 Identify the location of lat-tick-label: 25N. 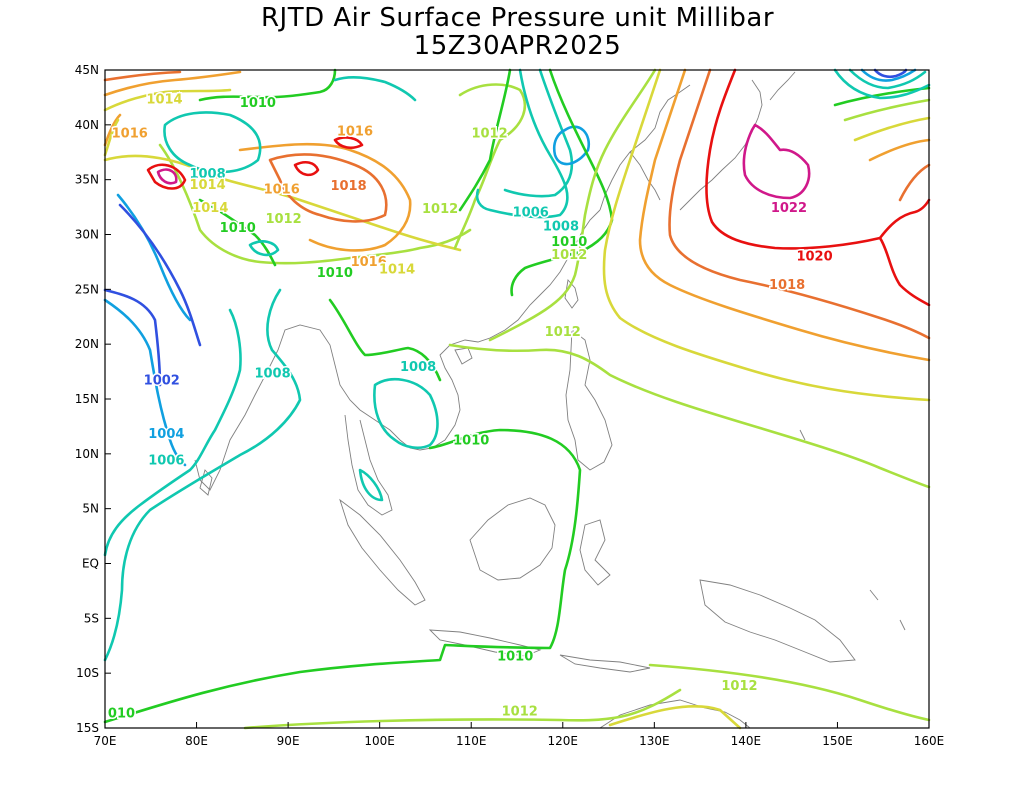
(87, 289).